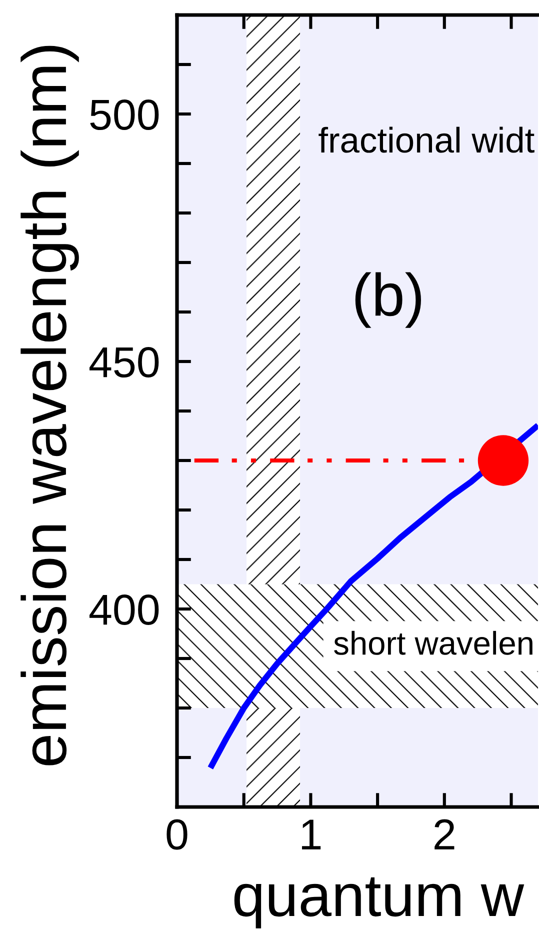 Image resolution: width=539 pixels, height=930 pixels. What do you see at coordinates (124, 115) in the screenshot?
I see `y-tick-label: 500` at bounding box center [124, 115].